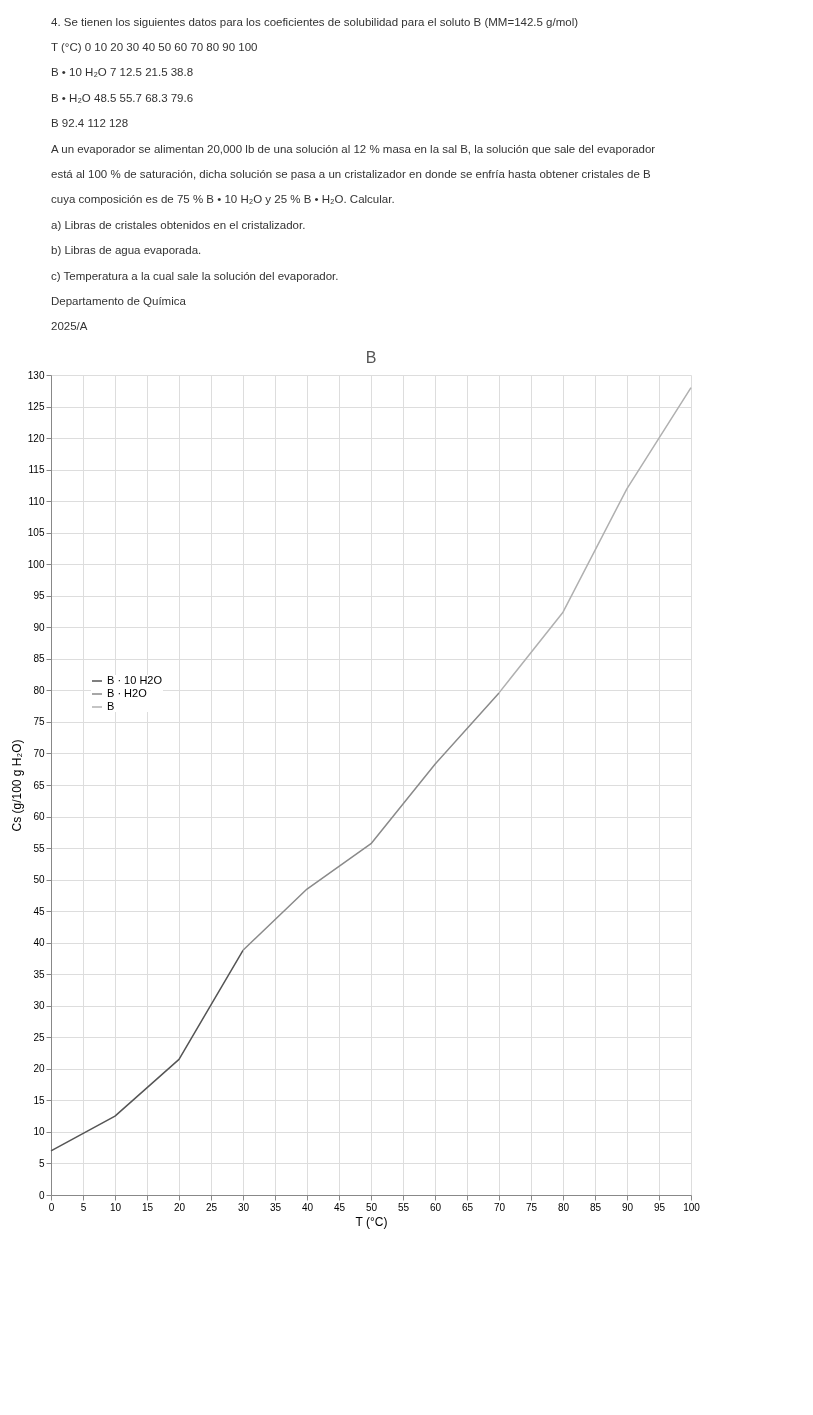 This screenshot has height=1415, width=813. I want to click on x-tick-label: 25, so click(211, 1207).